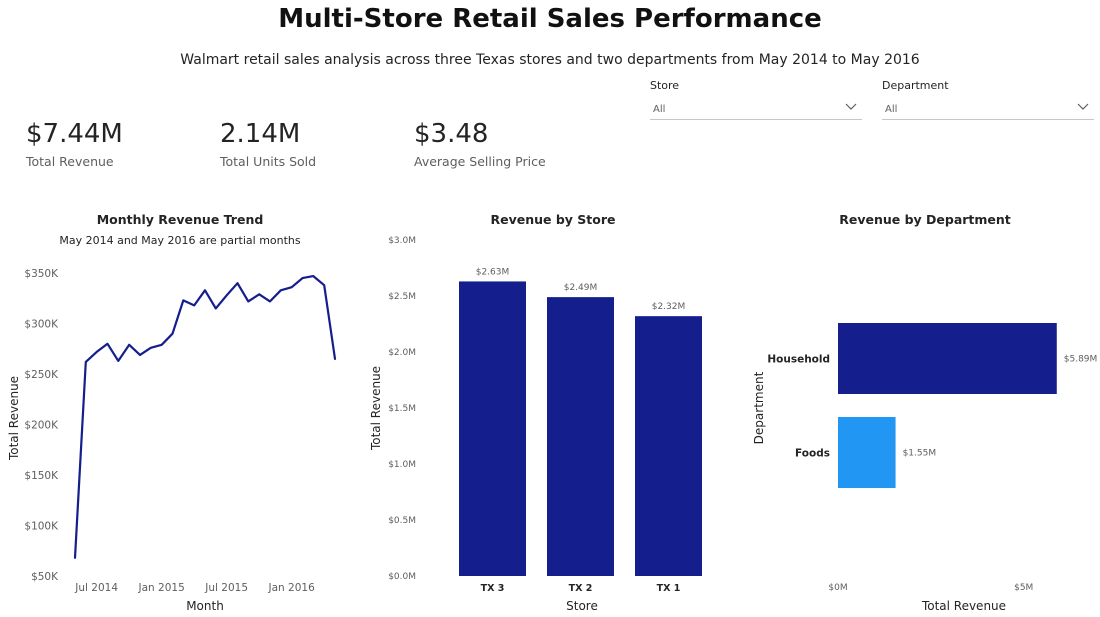  What do you see at coordinates (402, 521) in the screenshot?
I see `y-tick-label: $0.5M` at bounding box center [402, 521].